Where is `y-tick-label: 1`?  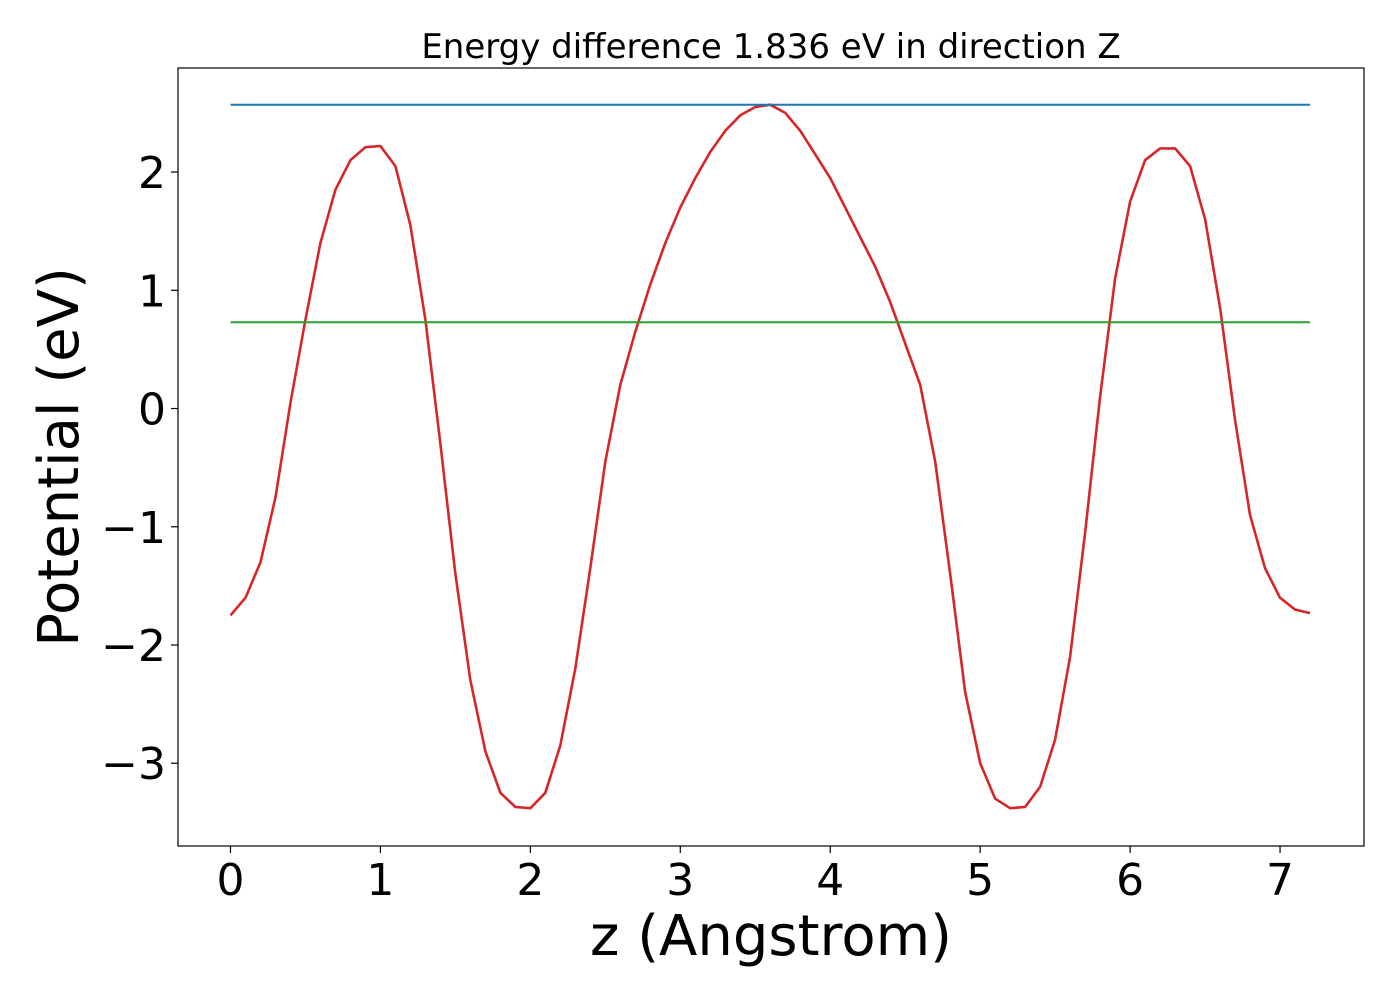
y-tick-label: 1 is located at coordinates (152, 291).